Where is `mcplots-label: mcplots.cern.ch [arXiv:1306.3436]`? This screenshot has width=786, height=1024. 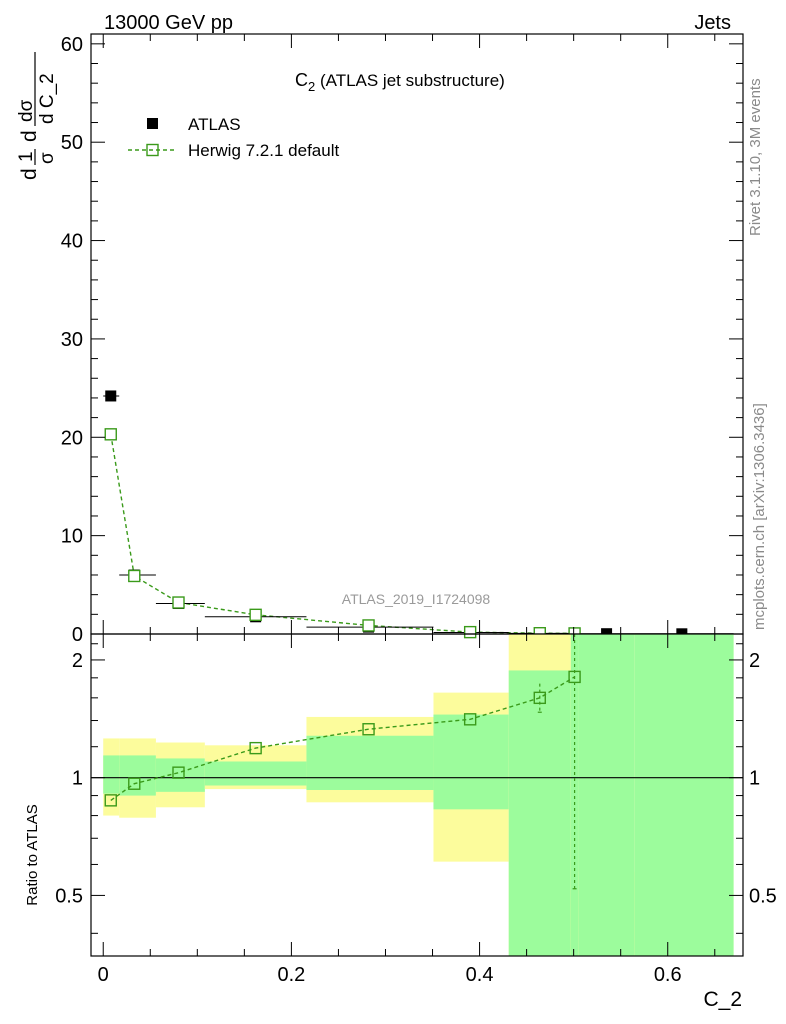
mcplots-label: mcplots.cern.ch [arXiv:1306.3436] is located at coordinates (759, 516).